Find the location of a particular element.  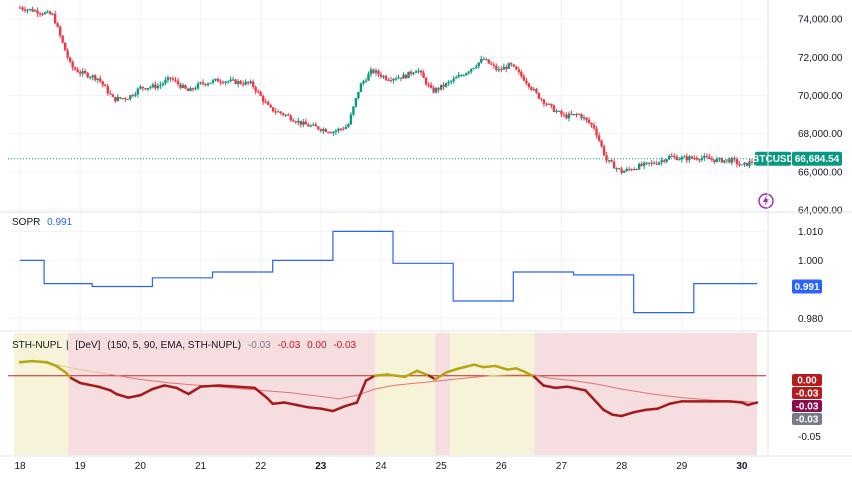

nupl-legend-params: (150, 5, 90, EMA, STH-NUPL) is located at coordinates (174, 345).